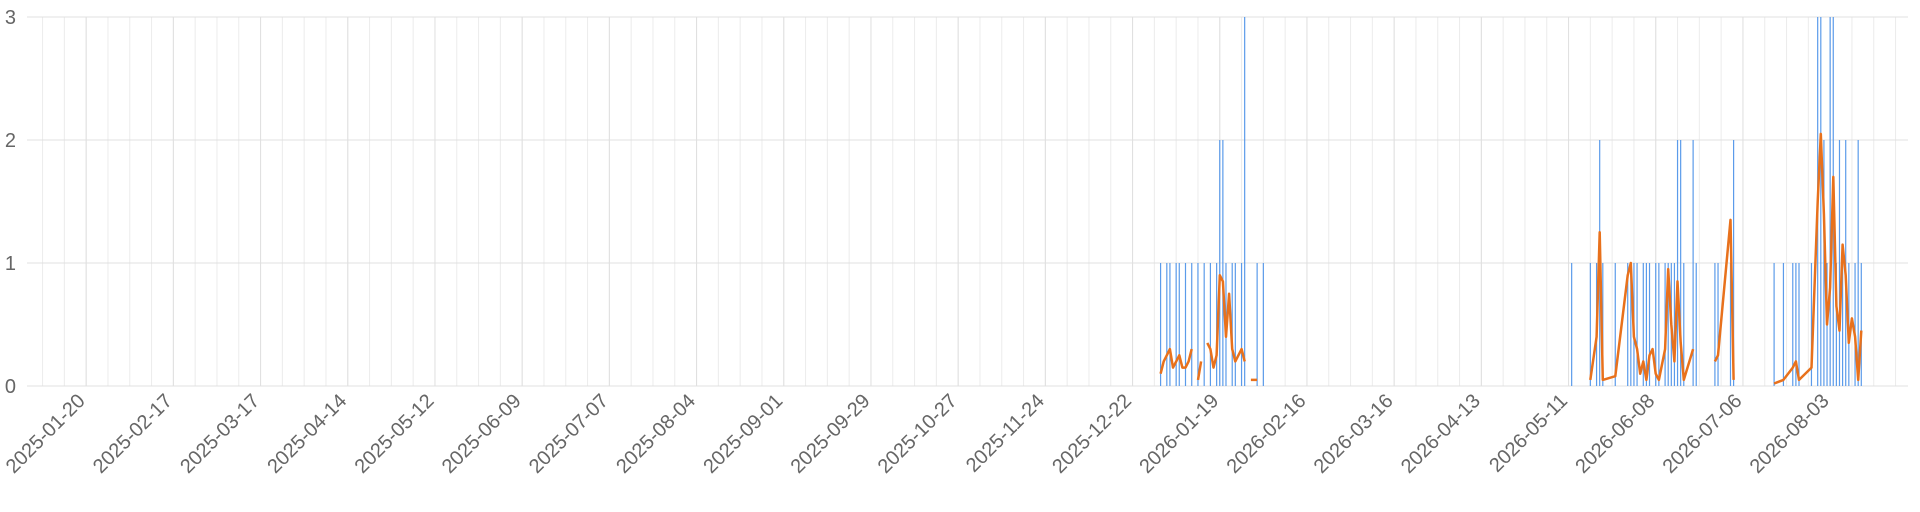 This screenshot has height=512, width=1920. What do you see at coordinates (918, 434) in the screenshot?
I see `x-tick-label: 2025-10-27` at bounding box center [918, 434].